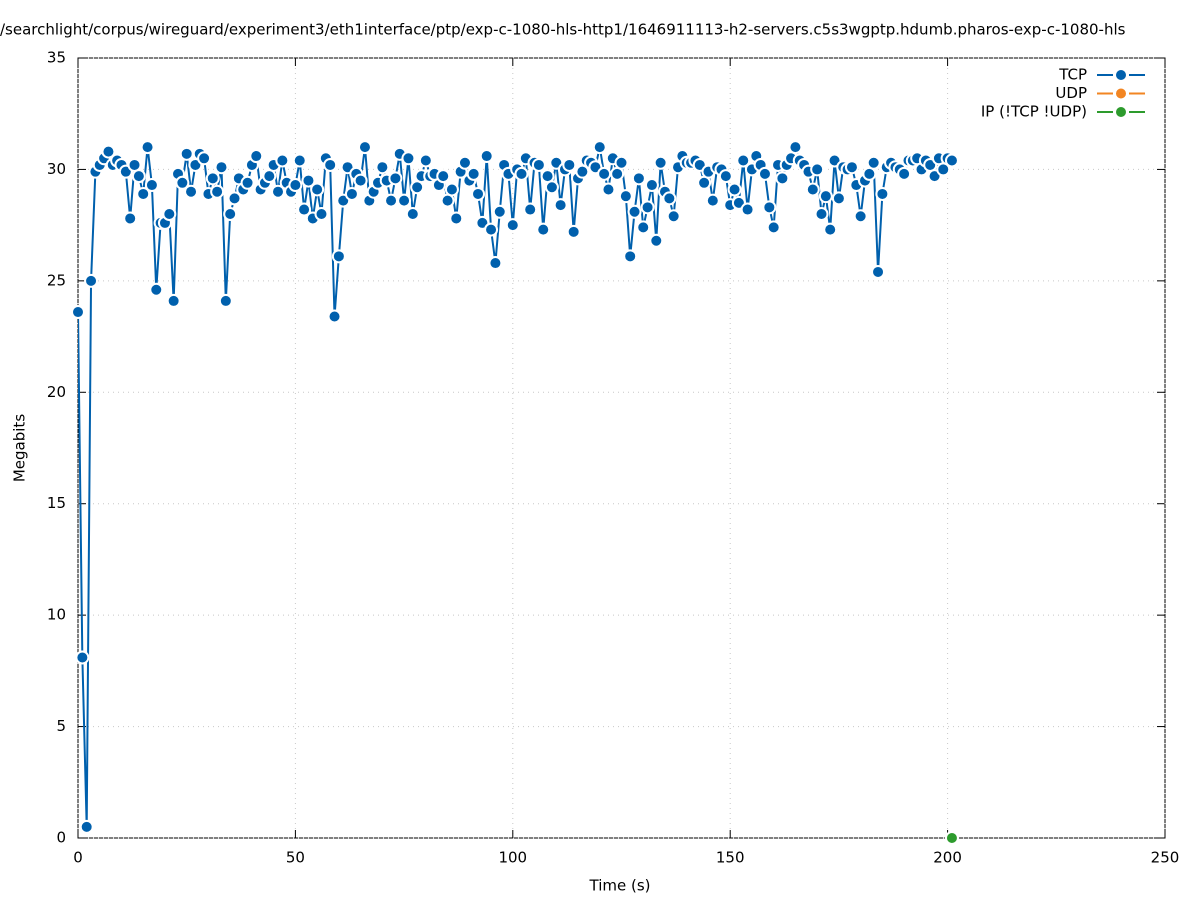 This screenshot has height=900, width=1197. What do you see at coordinates (1165, 858) in the screenshot?
I see `x-tick-label: 250` at bounding box center [1165, 858].